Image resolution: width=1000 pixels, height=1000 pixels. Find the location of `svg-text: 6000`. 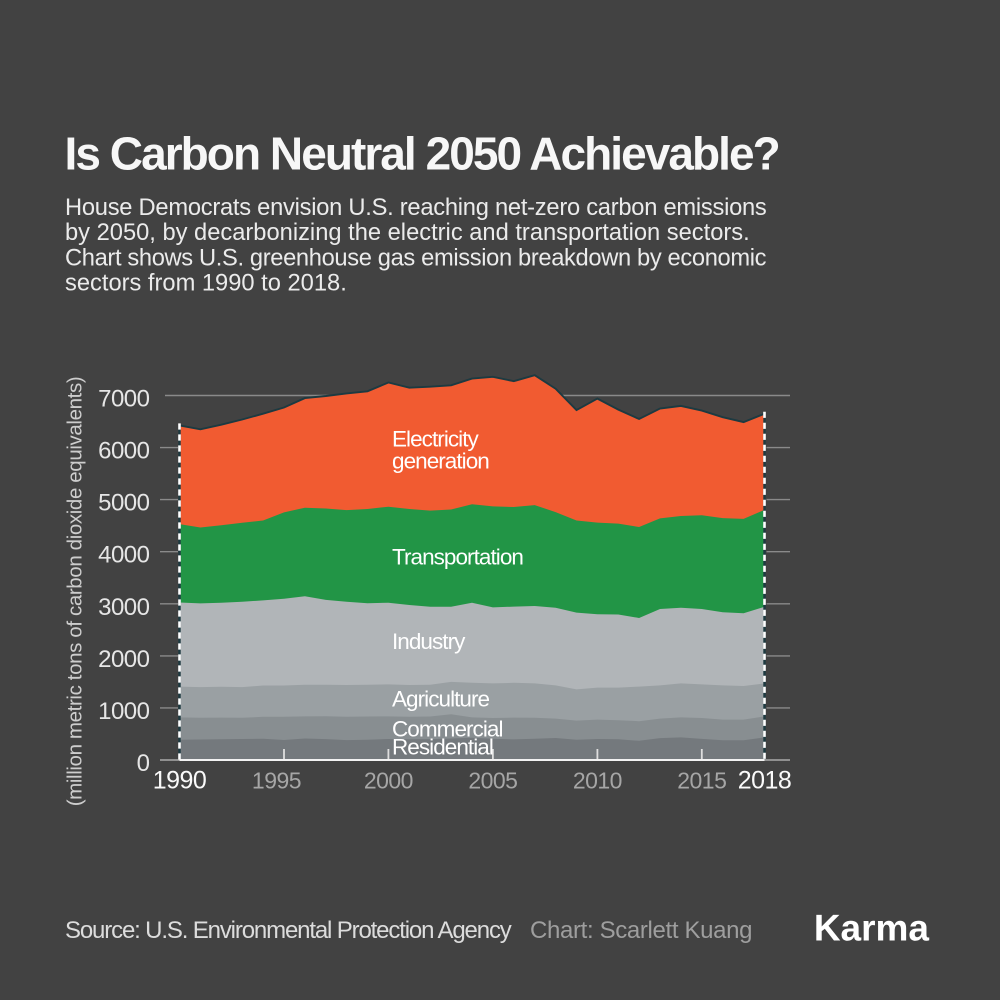

svg-text: 6000 is located at coordinates (124, 451).